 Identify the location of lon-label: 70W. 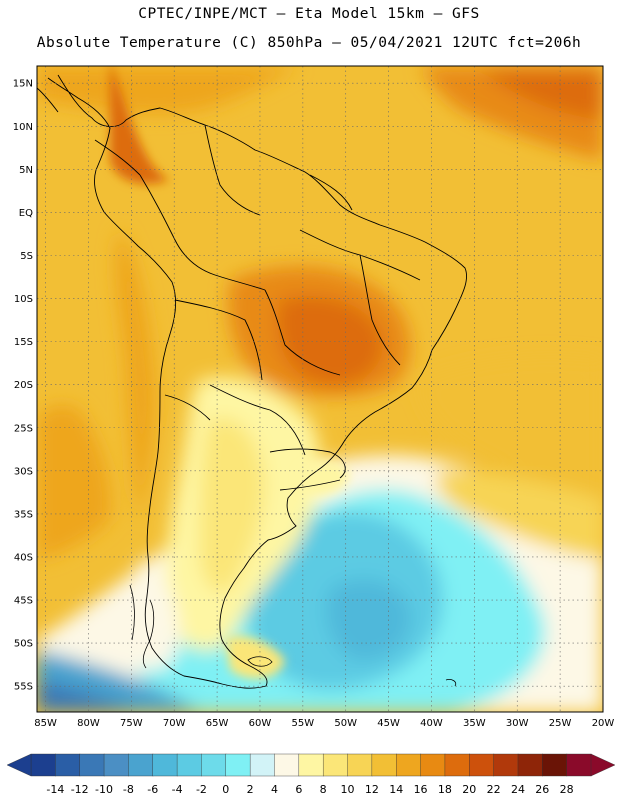
(174, 723).